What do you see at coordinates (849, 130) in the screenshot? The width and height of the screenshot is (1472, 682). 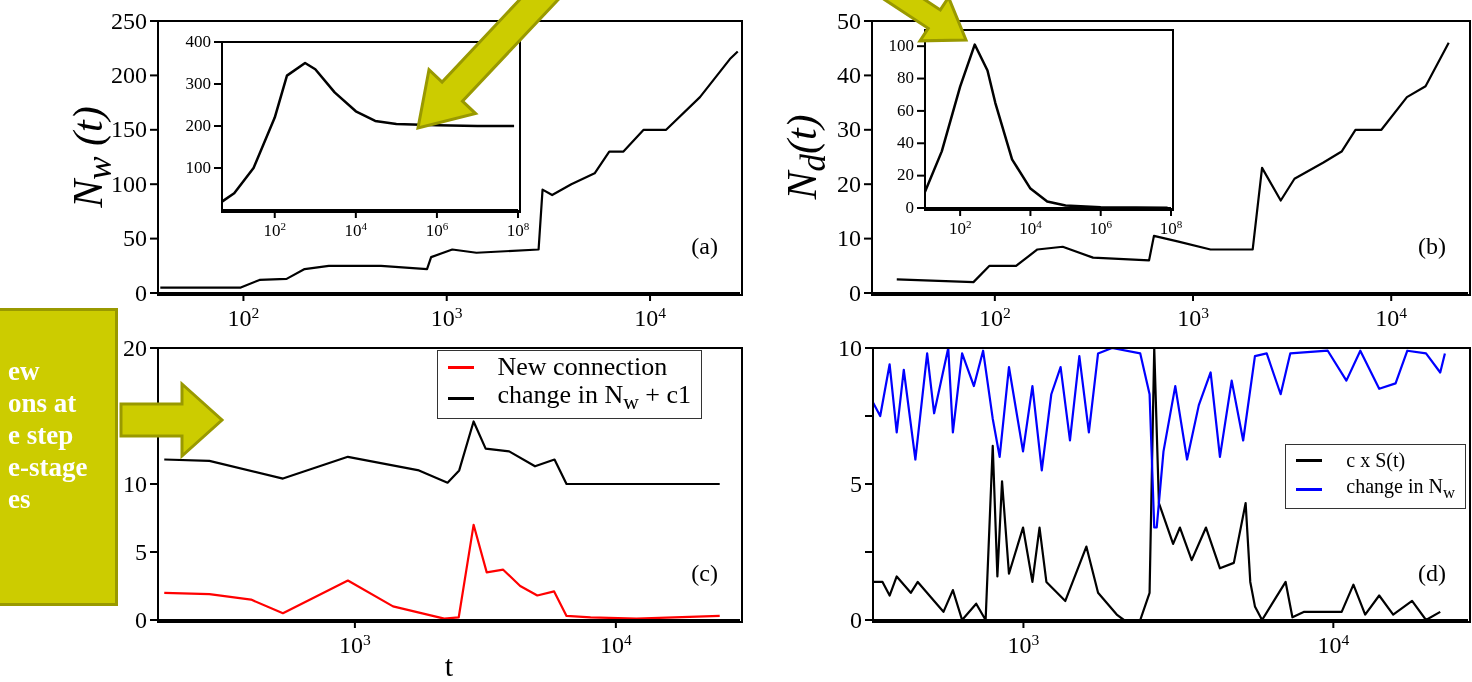 I see `y-tick-label: 30` at bounding box center [849, 130].